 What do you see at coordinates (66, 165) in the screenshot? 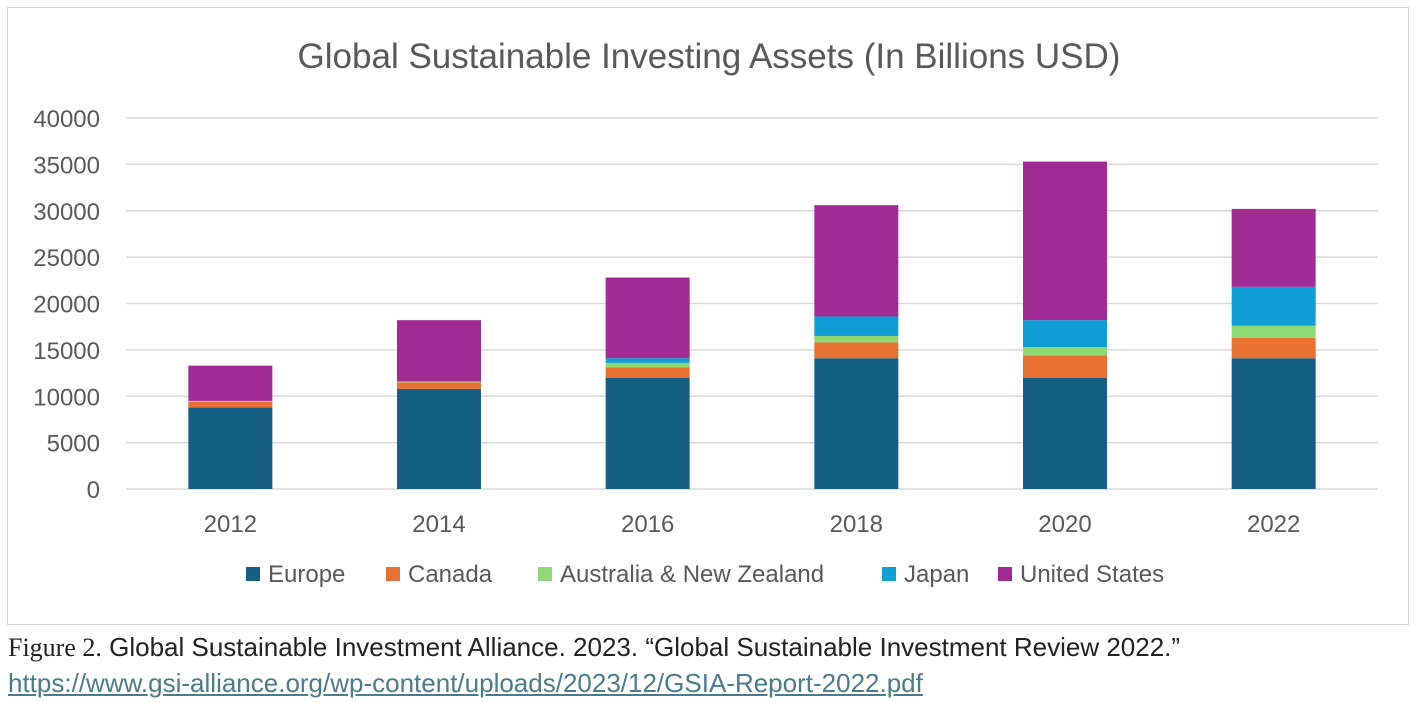
I see `y-tick-label: 35000` at bounding box center [66, 165].